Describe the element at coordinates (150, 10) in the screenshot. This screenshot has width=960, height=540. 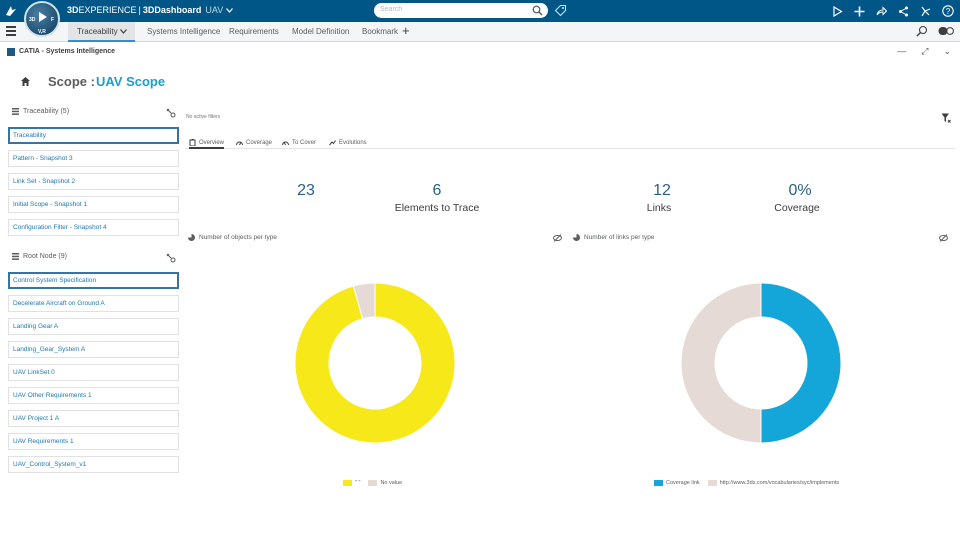
I see `brand-title: 3DEXPERIENCE | 3DDashboard UAV` at that location.